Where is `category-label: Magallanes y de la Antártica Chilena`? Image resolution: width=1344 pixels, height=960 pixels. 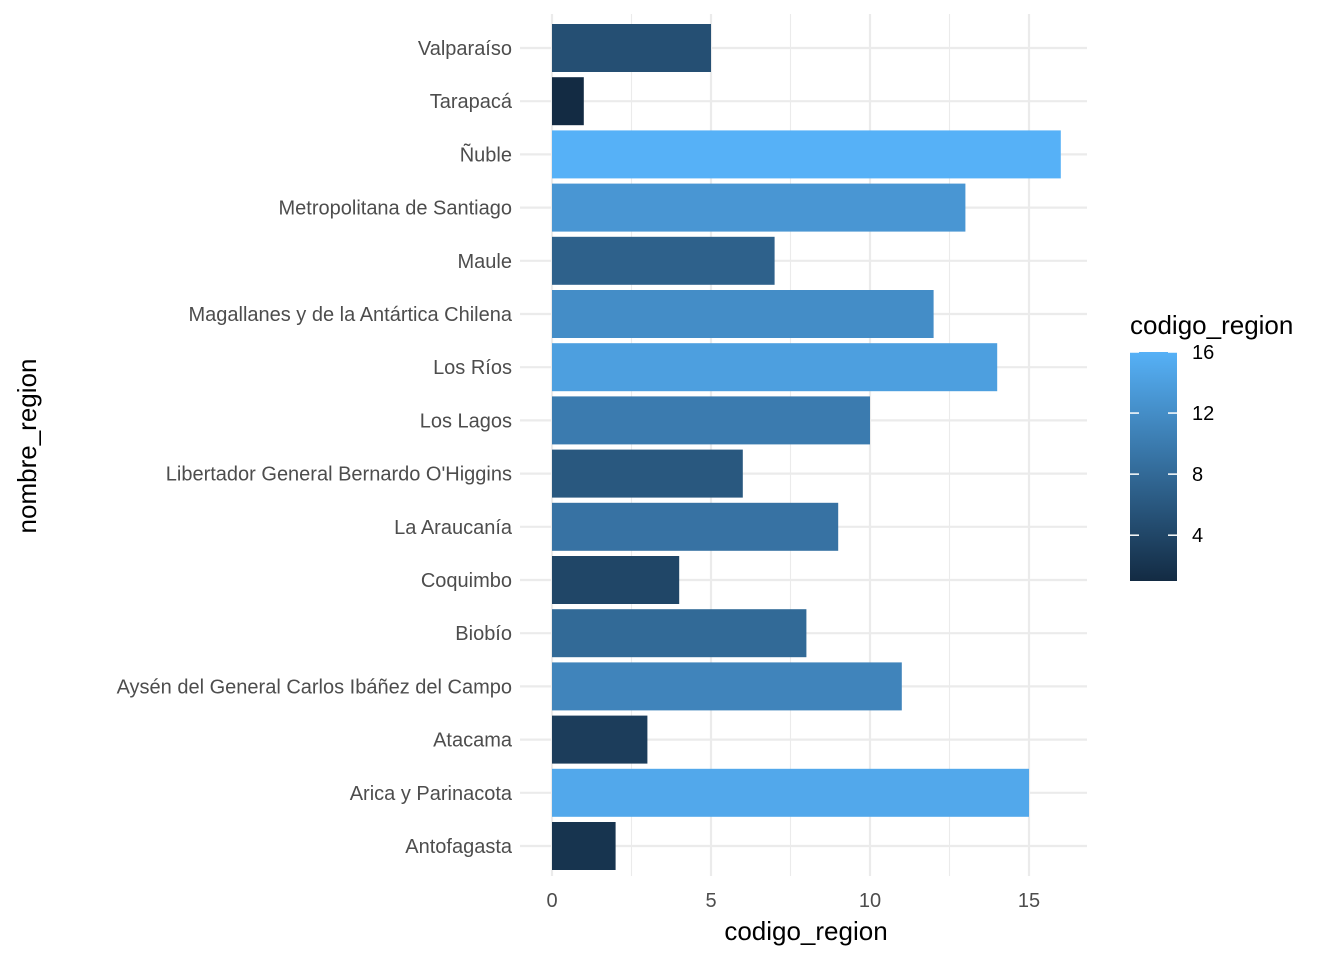
category-label: Magallanes y de la Antártica Chilena is located at coordinates (350, 315).